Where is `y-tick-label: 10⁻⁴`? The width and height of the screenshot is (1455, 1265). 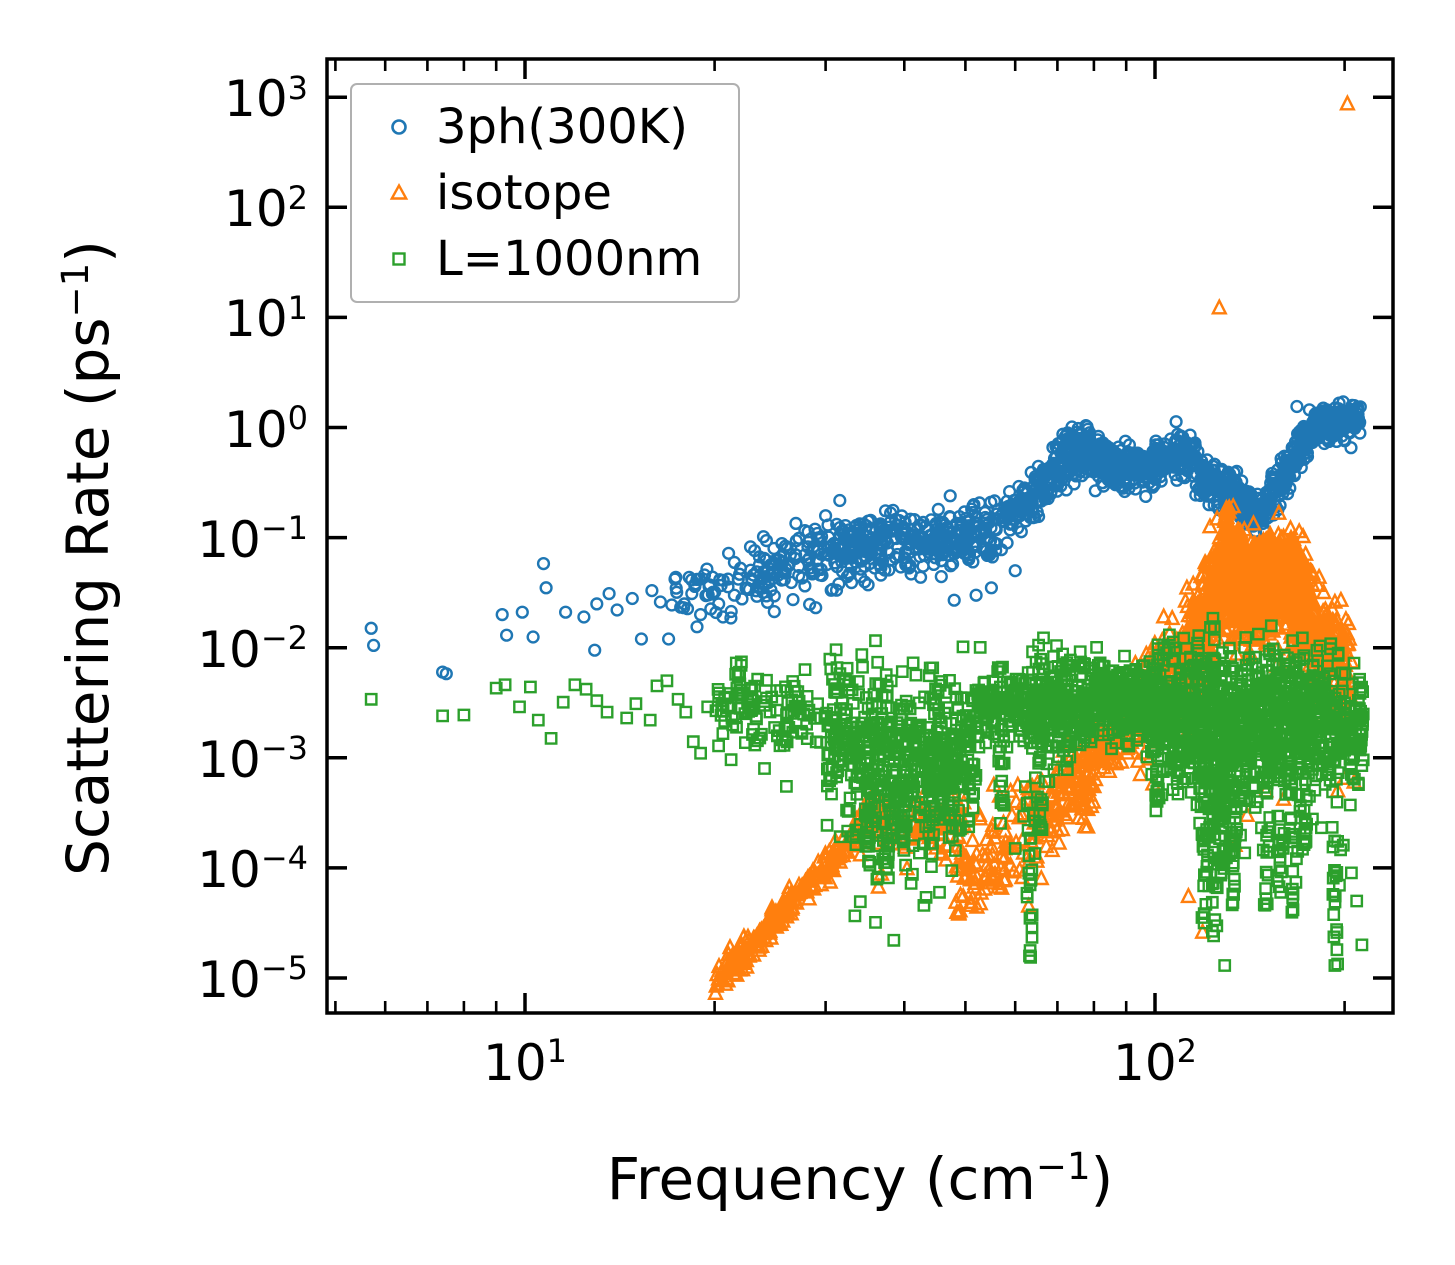
y-tick-label: 10⁻⁴ is located at coordinates (252, 869).